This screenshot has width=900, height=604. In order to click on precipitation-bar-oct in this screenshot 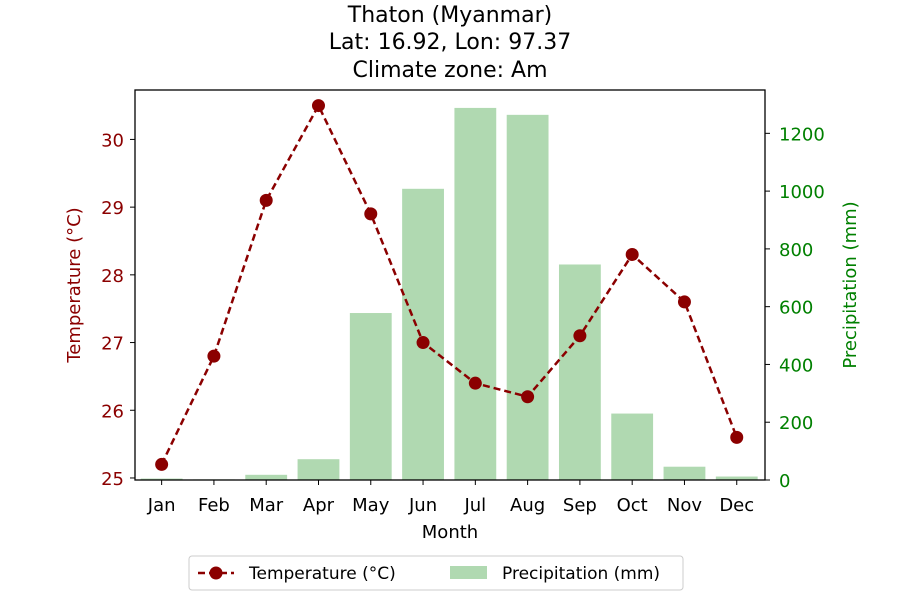, I will do `click(632, 446)`.